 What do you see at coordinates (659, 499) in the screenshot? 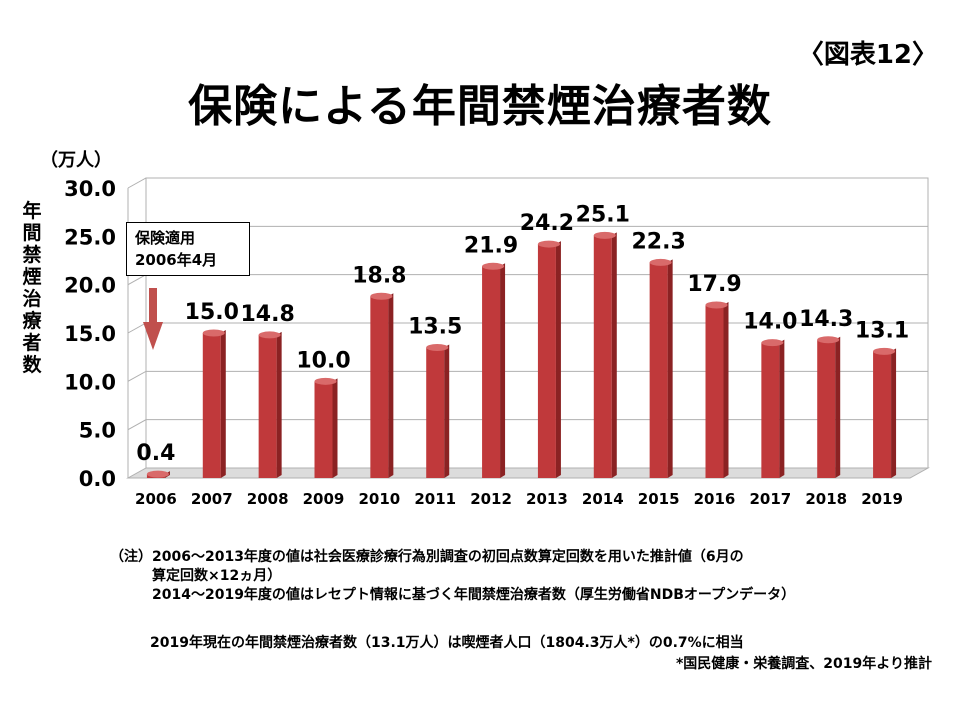
I see `x-tick-label: 2015` at bounding box center [659, 499].